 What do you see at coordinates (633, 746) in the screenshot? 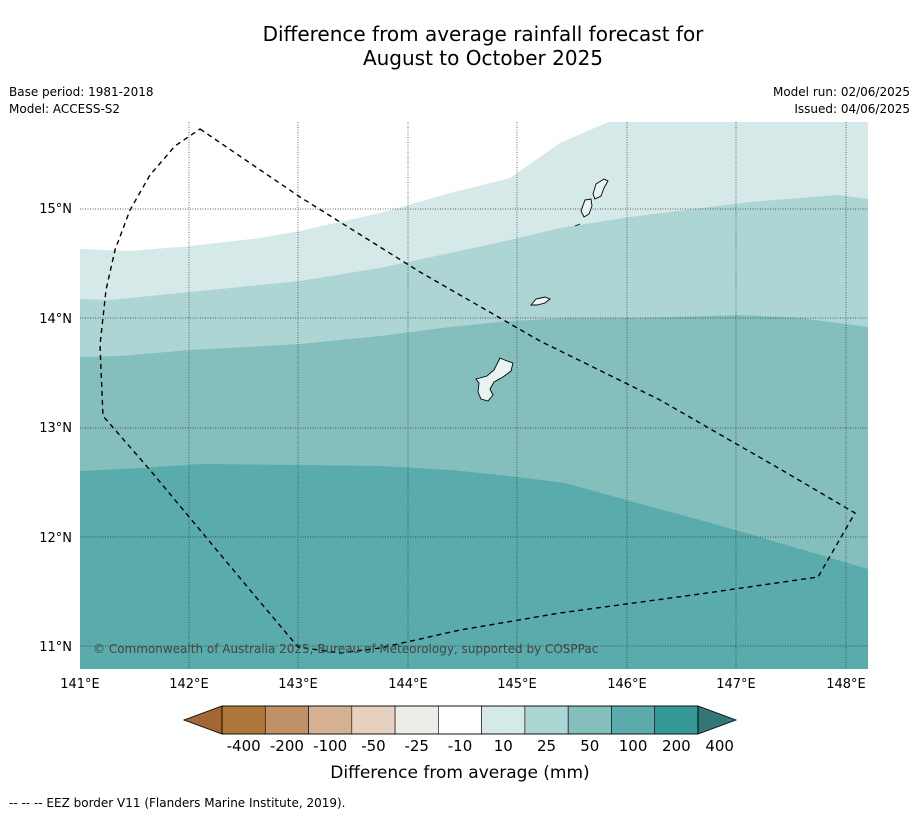
I see `colorbar-tick-label: 100` at bounding box center [633, 746].